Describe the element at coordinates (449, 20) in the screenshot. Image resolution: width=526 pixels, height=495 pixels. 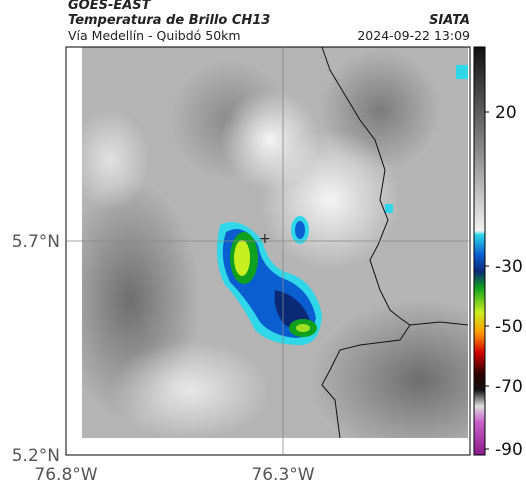
I see `source: SIATA` at that location.